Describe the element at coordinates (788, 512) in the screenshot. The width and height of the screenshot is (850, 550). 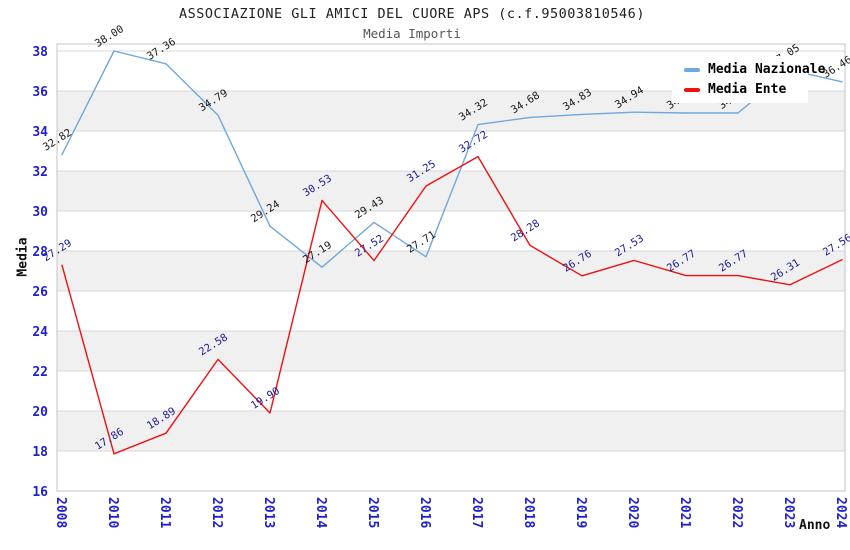
I see `x-tick-label: 2023` at that location.